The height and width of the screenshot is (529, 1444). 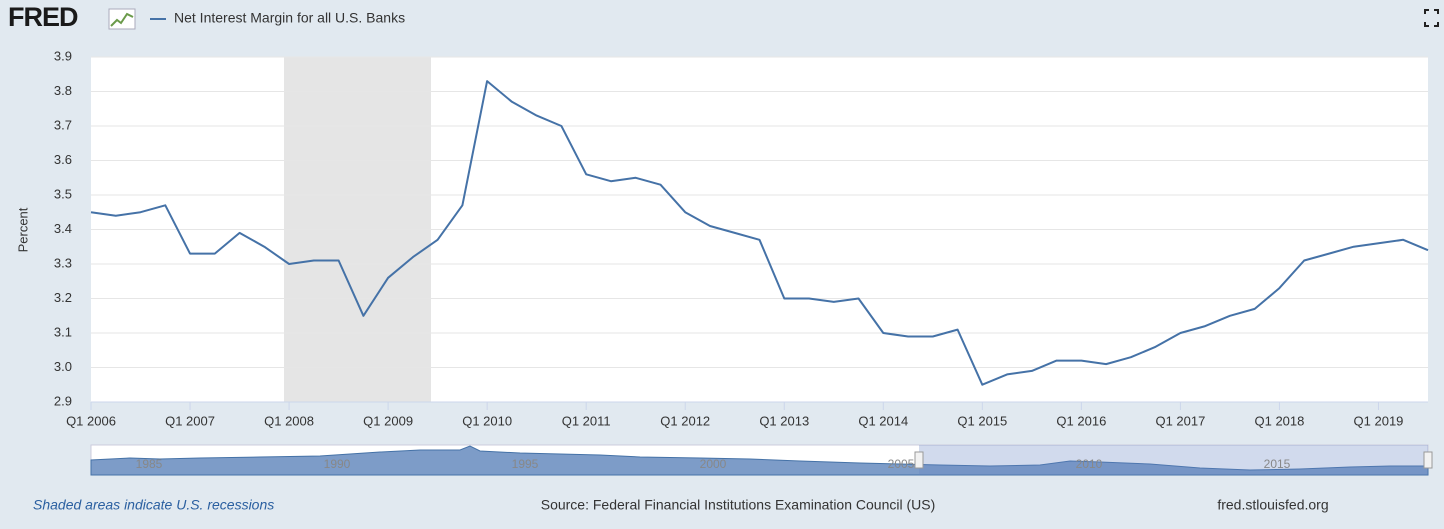 I want to click on x-tick-label: Q1 2006, so click(x=91, y=420).